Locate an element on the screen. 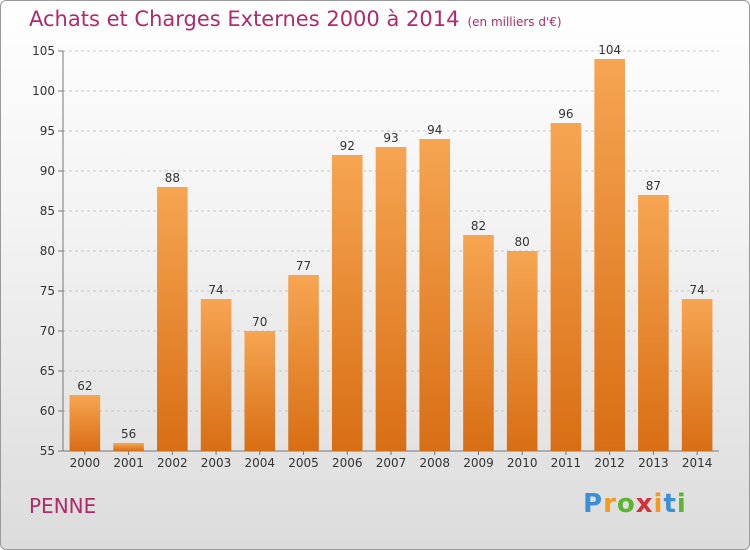  value-label-2010: 80 is located at coordinates (522, 242).